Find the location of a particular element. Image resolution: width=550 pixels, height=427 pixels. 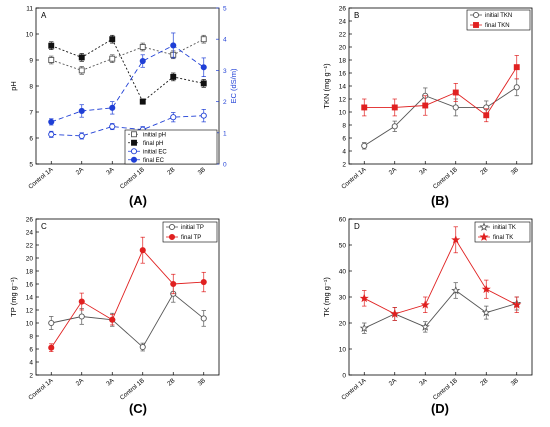

y-tick-label: 7 is located at coordinates (31, 113).